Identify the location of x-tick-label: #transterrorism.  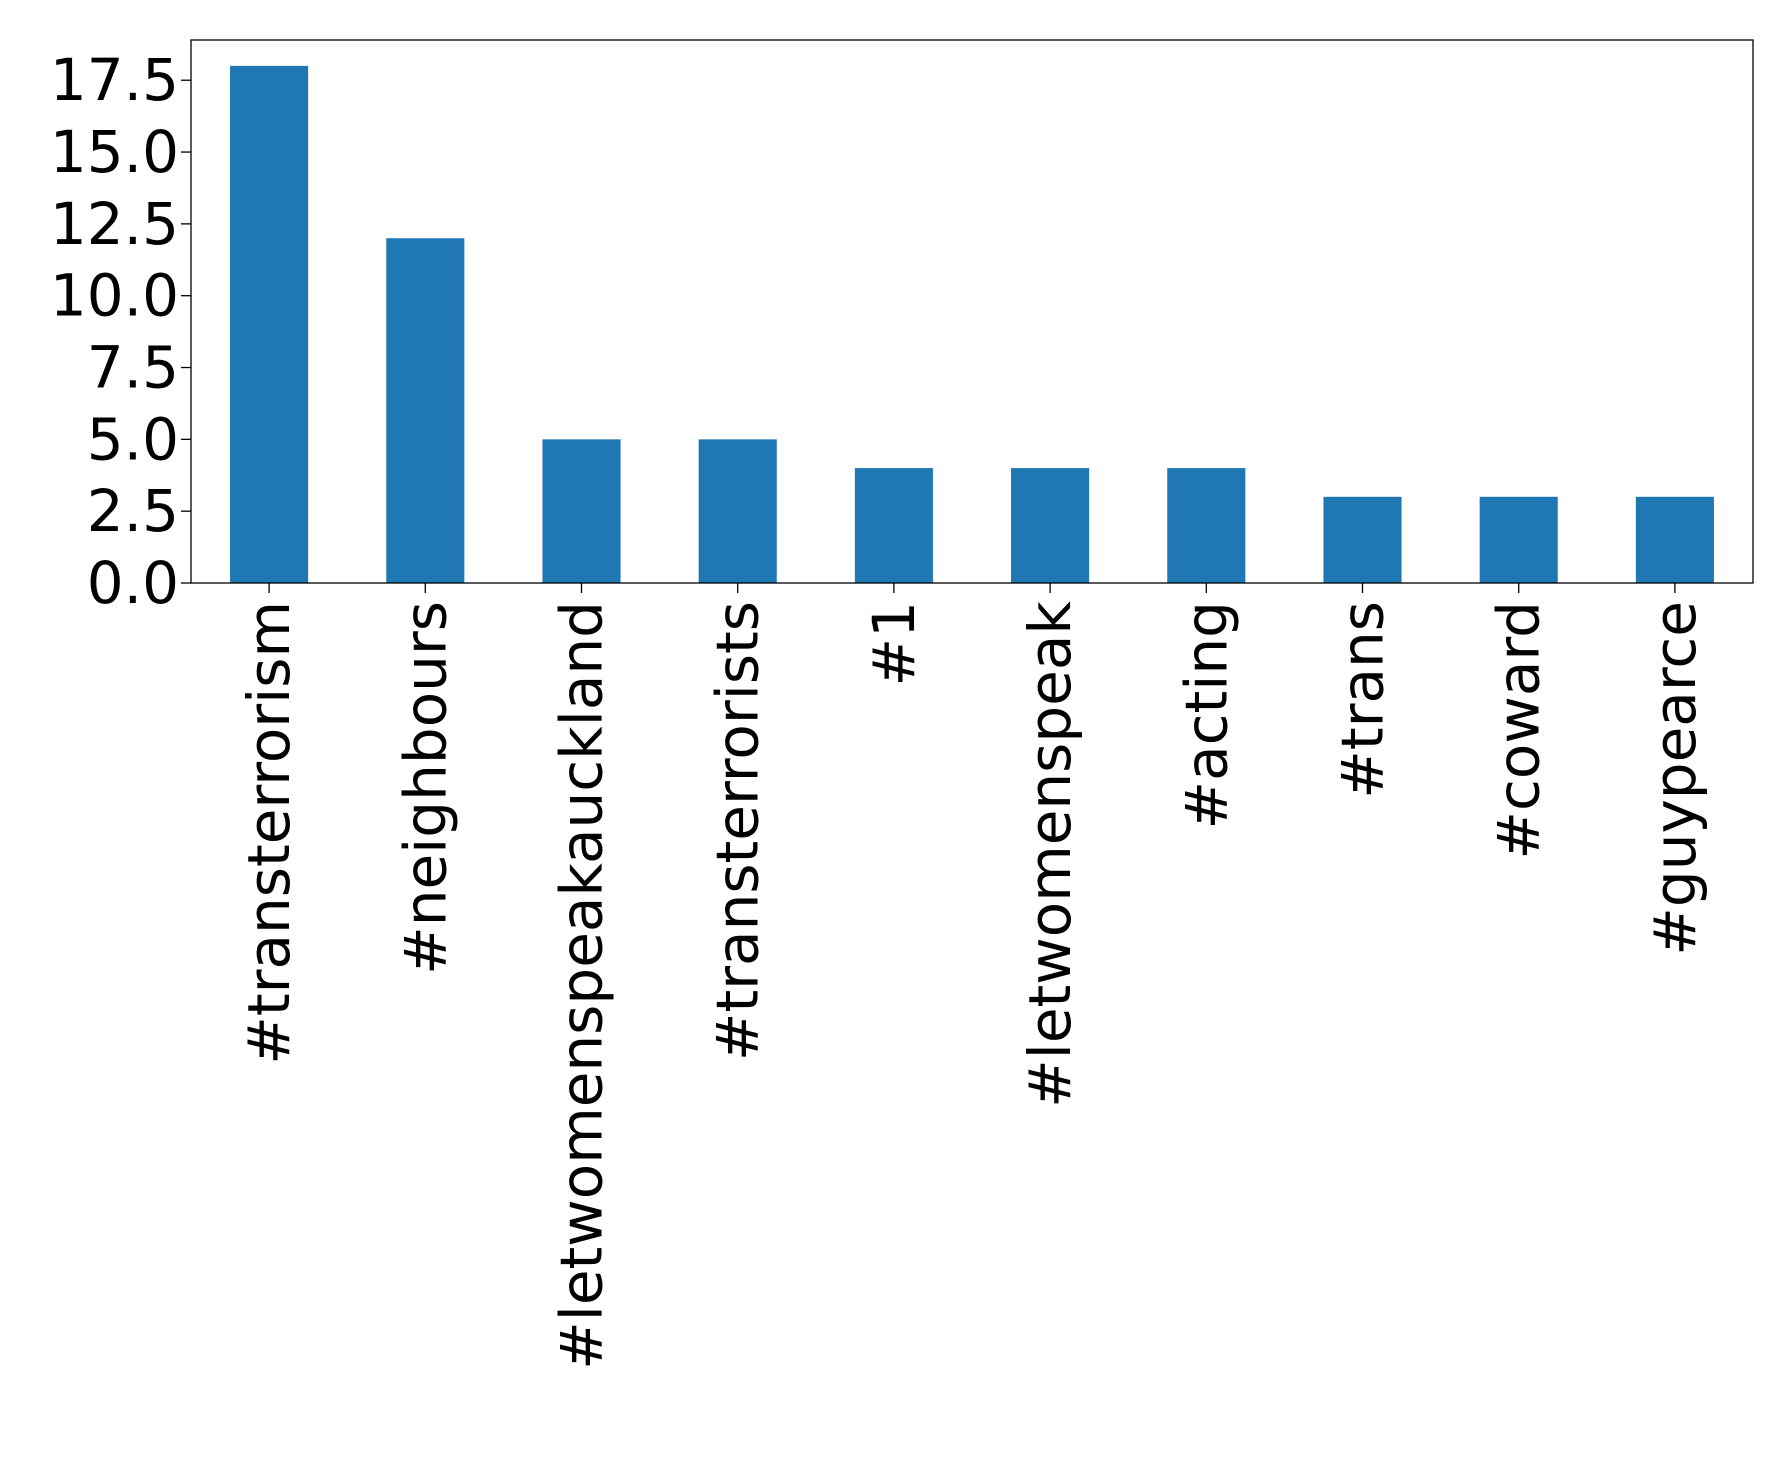
(269, 833).